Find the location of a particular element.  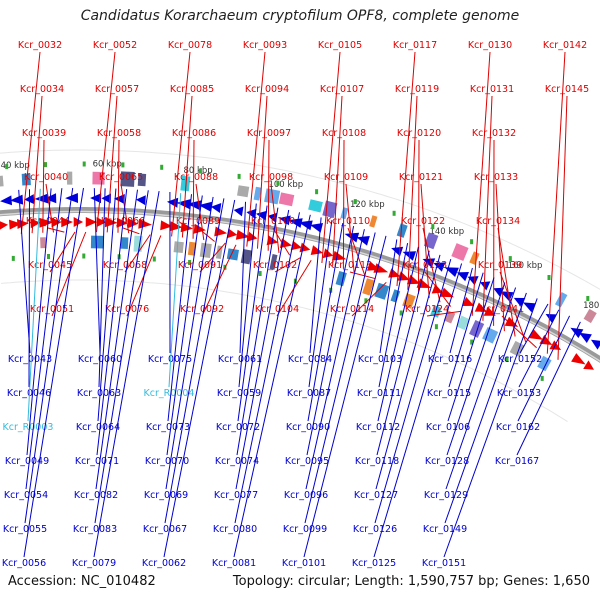

gene-label: Kcr_R0003 is located at coordinates (28, 427).